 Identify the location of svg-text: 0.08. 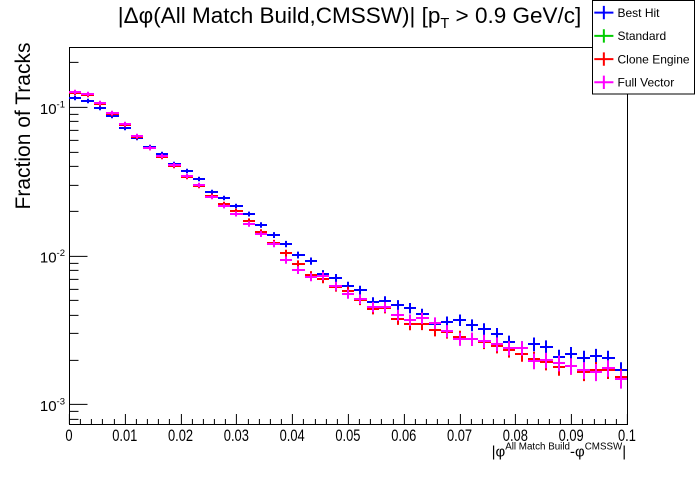
(515, 436).